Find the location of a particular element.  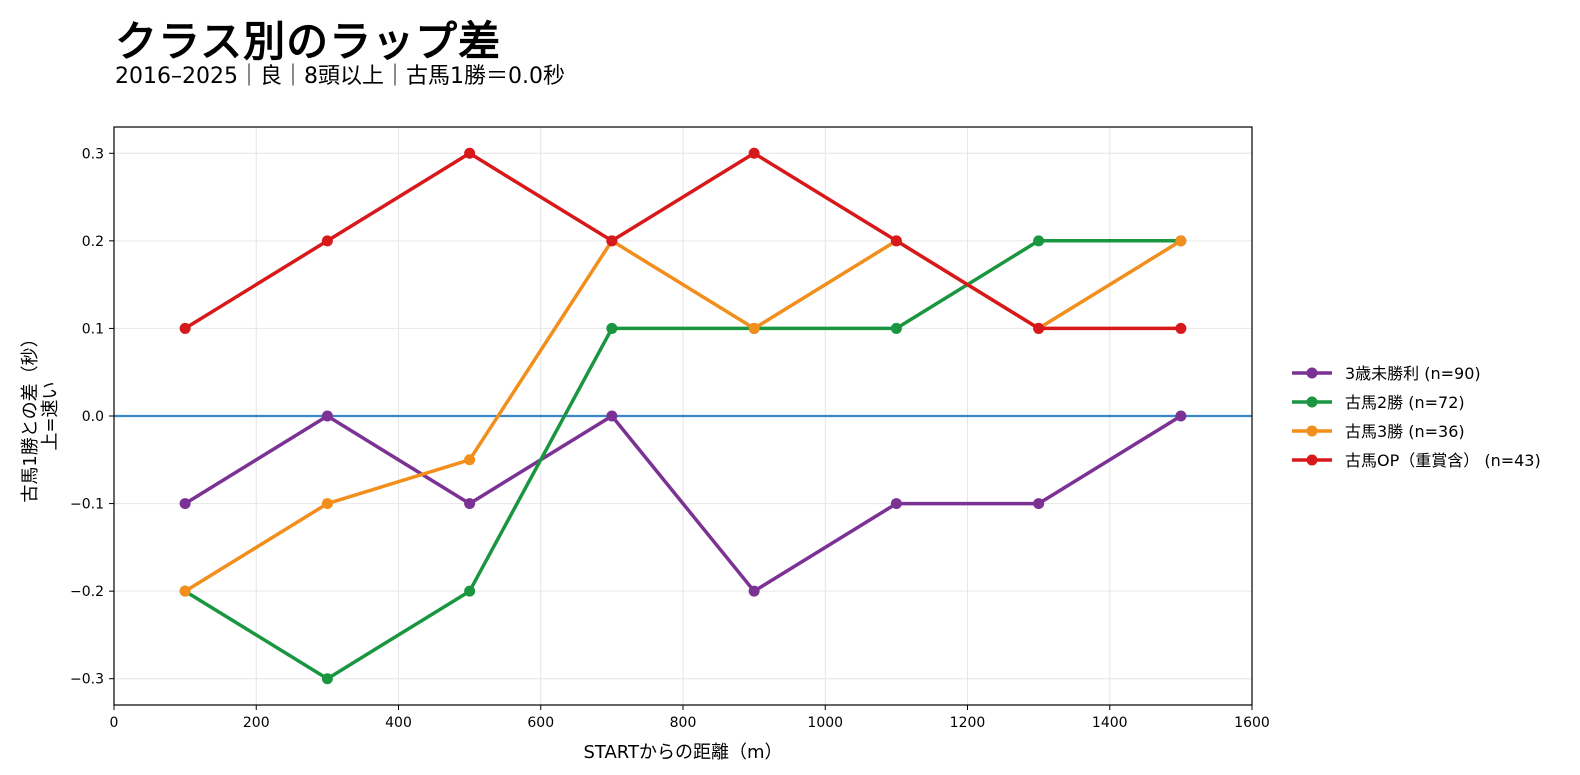

chart-subtitle: 2016–2025｜良｜8頭以上｜古馬1勝＝0.0秒 is located at coordinates (340, 76).